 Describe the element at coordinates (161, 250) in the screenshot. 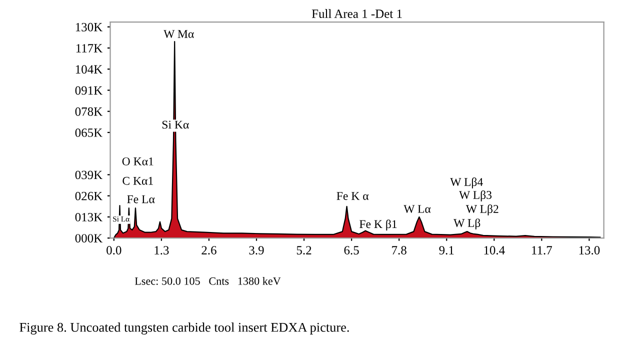

I see `x-tick-label: 1.3` at that location.